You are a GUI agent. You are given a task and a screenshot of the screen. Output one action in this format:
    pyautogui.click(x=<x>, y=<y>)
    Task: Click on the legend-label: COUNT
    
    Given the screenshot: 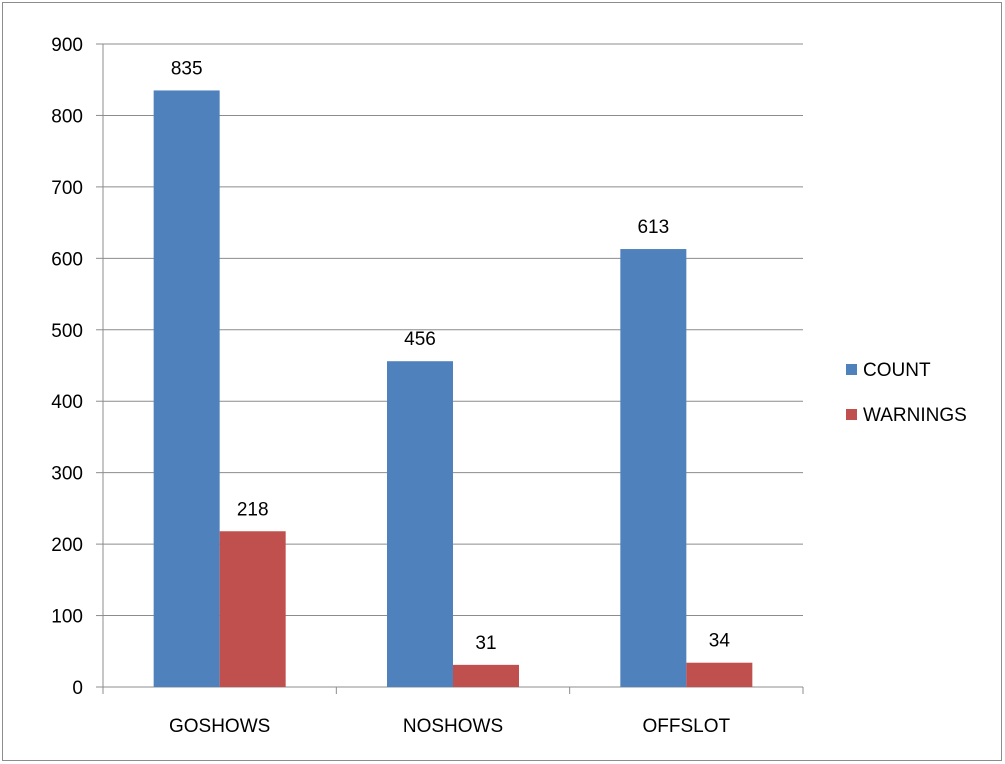 What is the action you would take?
    pyautogui.click(x=897, y=370)
    